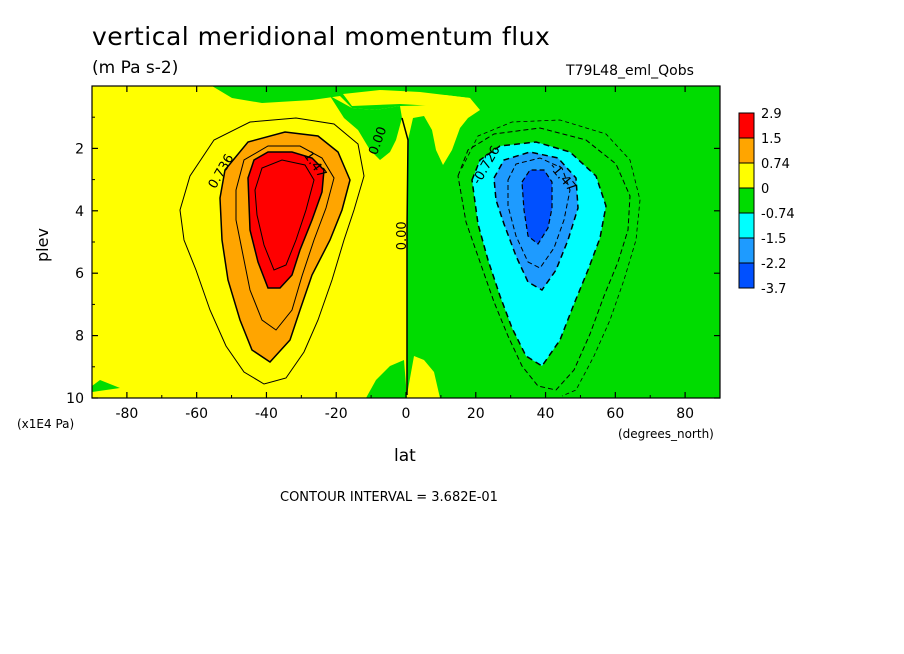 Image resolution: width=904 pixels, height=654 pixels. Describe the element at coordinates (79, 149) in the screenshot. I see `y-tick-label: 2` at that location.